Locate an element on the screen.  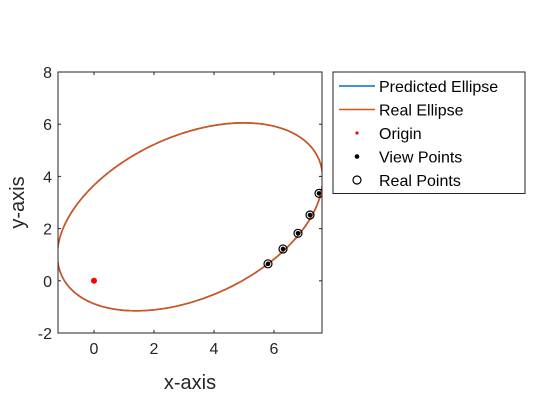
y-tick-label: 0 is located at coordinates (47, 282).